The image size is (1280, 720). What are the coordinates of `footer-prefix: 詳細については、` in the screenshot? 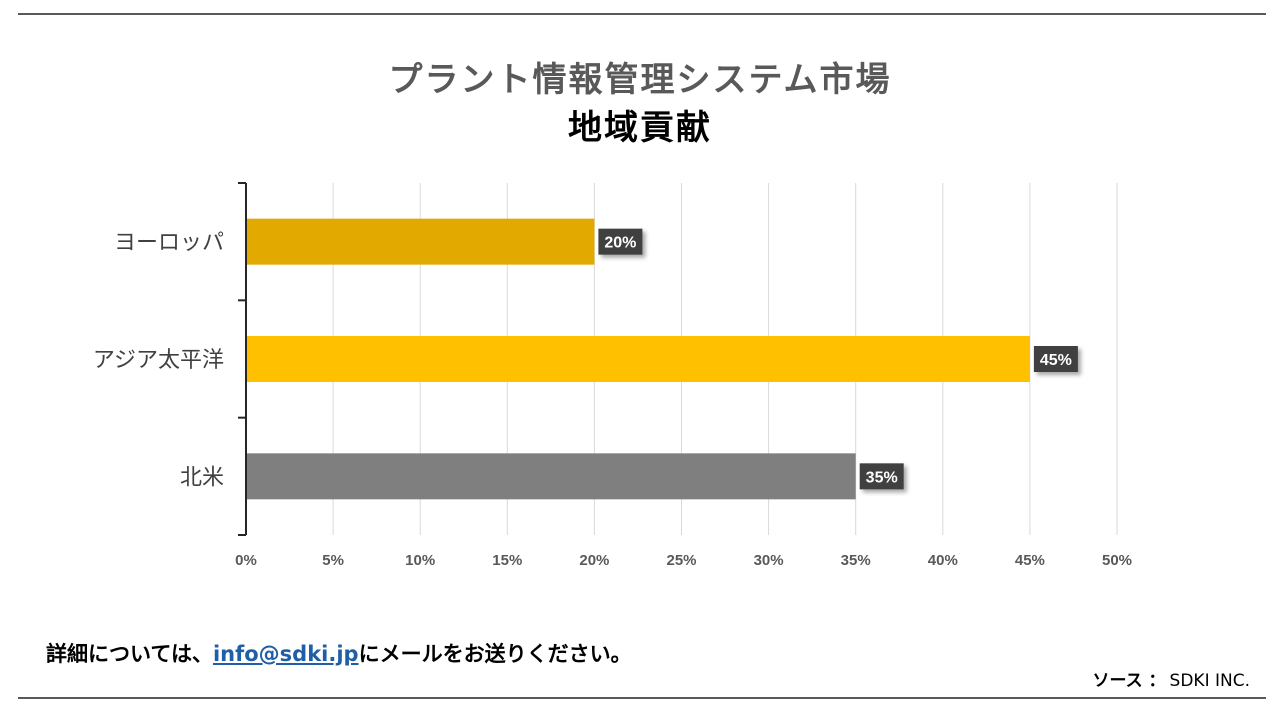 It's located at (129, 654).